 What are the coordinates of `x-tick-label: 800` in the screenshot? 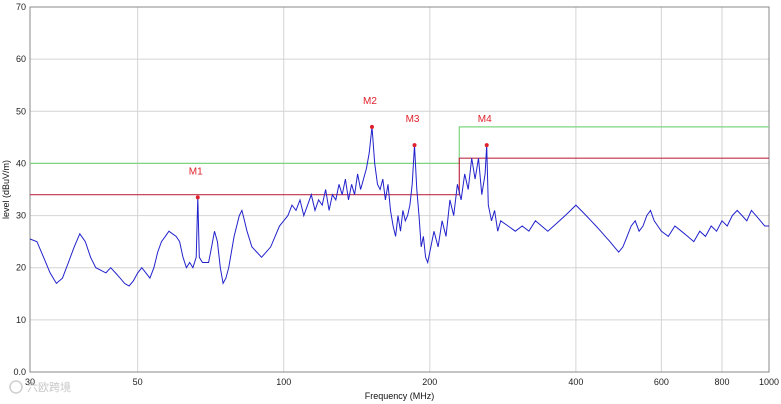 It's located at (721, 382).